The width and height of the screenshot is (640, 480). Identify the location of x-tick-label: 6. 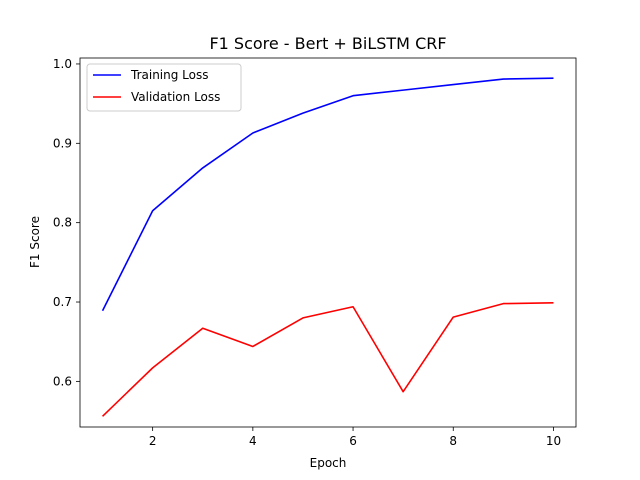
(353, 441).